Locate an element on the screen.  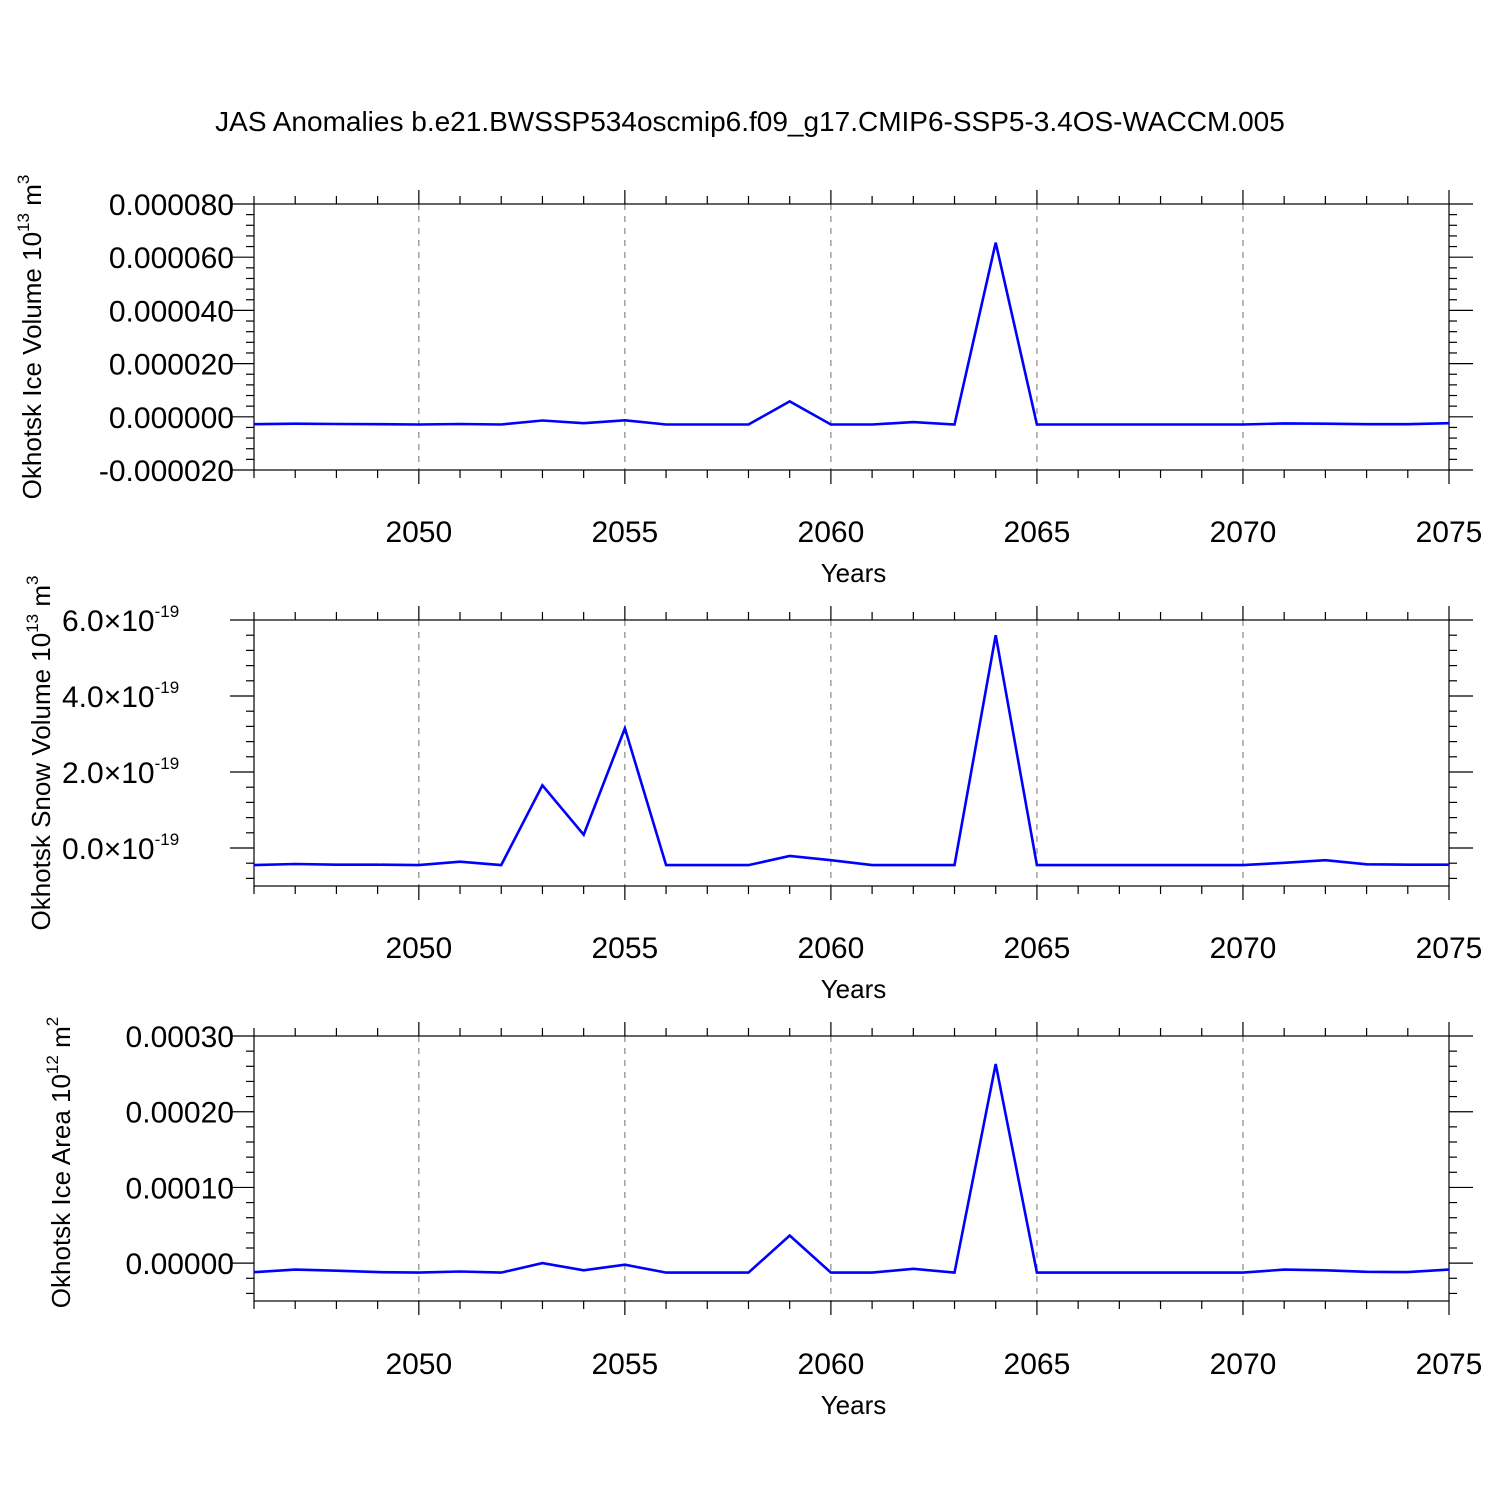
y-tick-label: 0.00030 is located at coordinates (180, 1037).